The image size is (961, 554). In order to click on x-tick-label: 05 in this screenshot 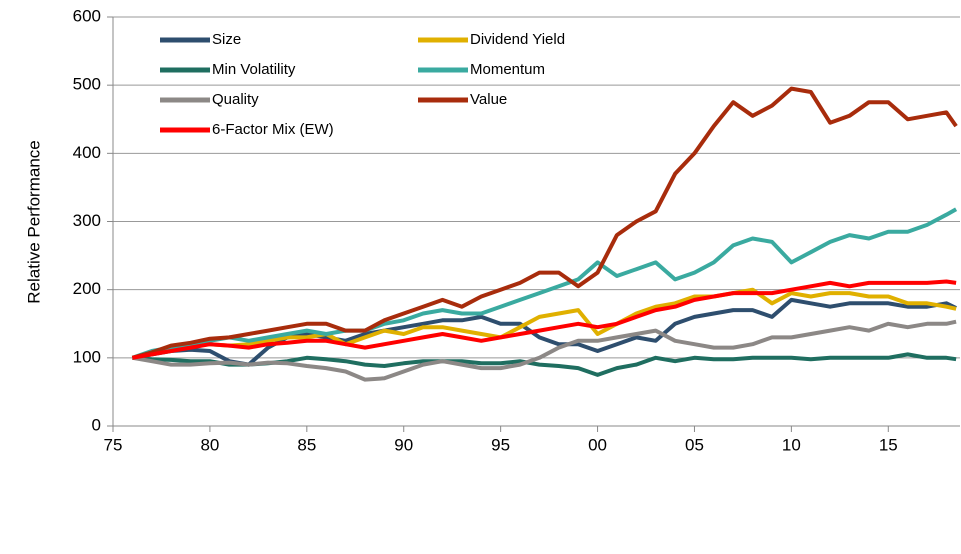, I will do `click(694, 444)`.